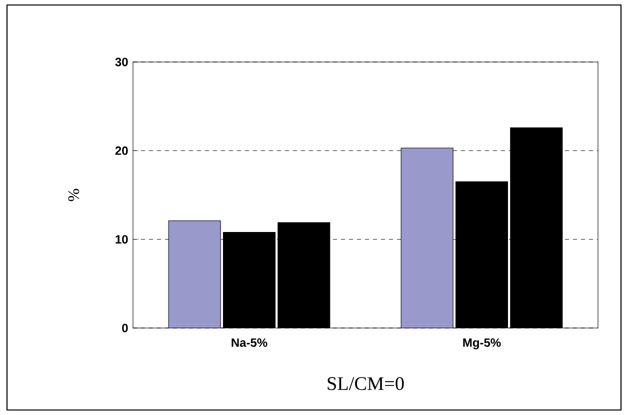  What do you see at coordinates (74, 195) in the screenshot?
I see `y-axis-title: %` at bounding box center [74, 195].